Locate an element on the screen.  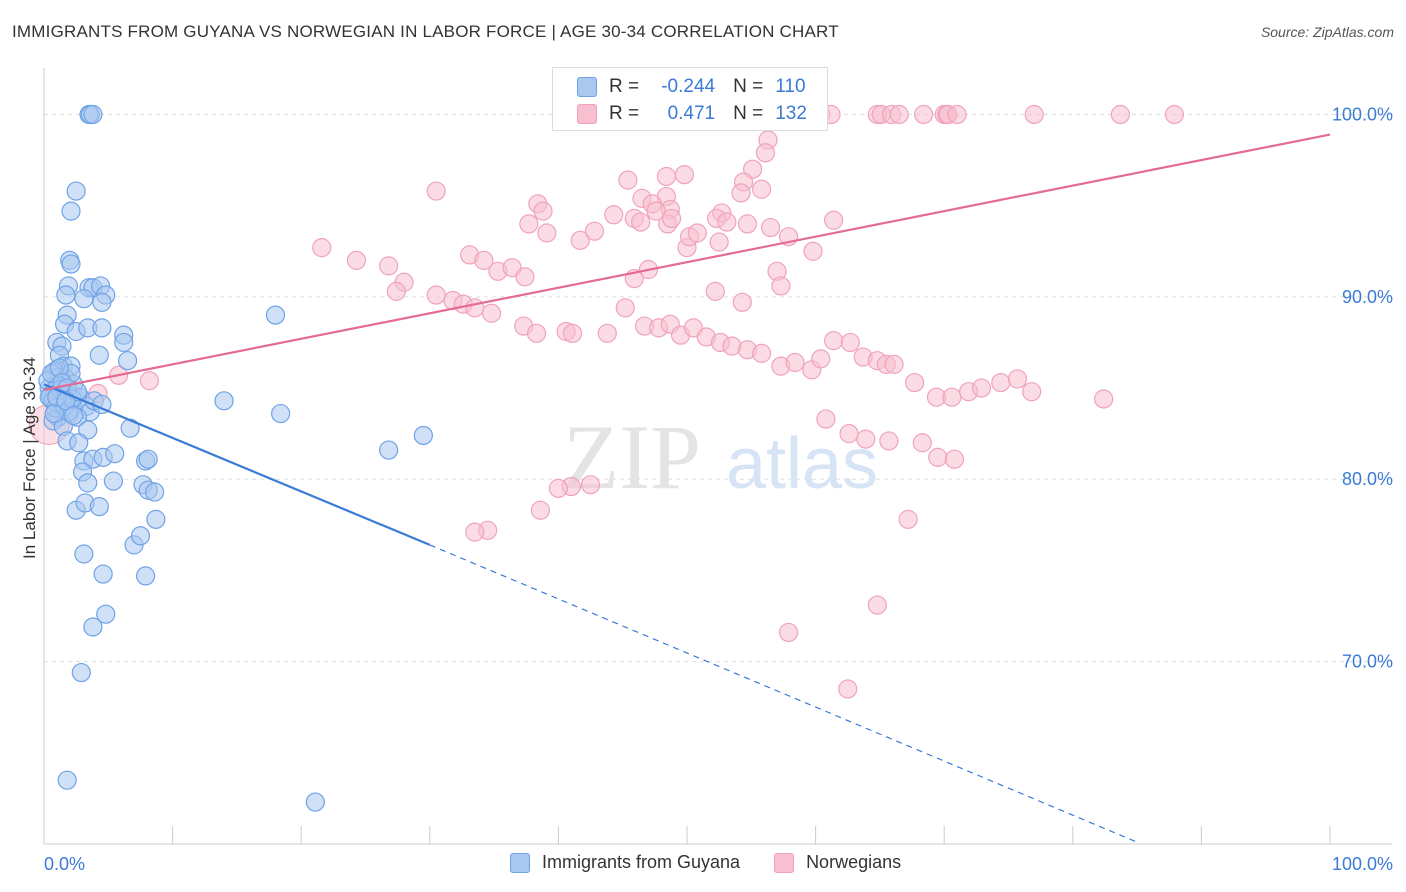
legend-item-guyana: Immigrants from Guyana is located at coordinates (625, 862).